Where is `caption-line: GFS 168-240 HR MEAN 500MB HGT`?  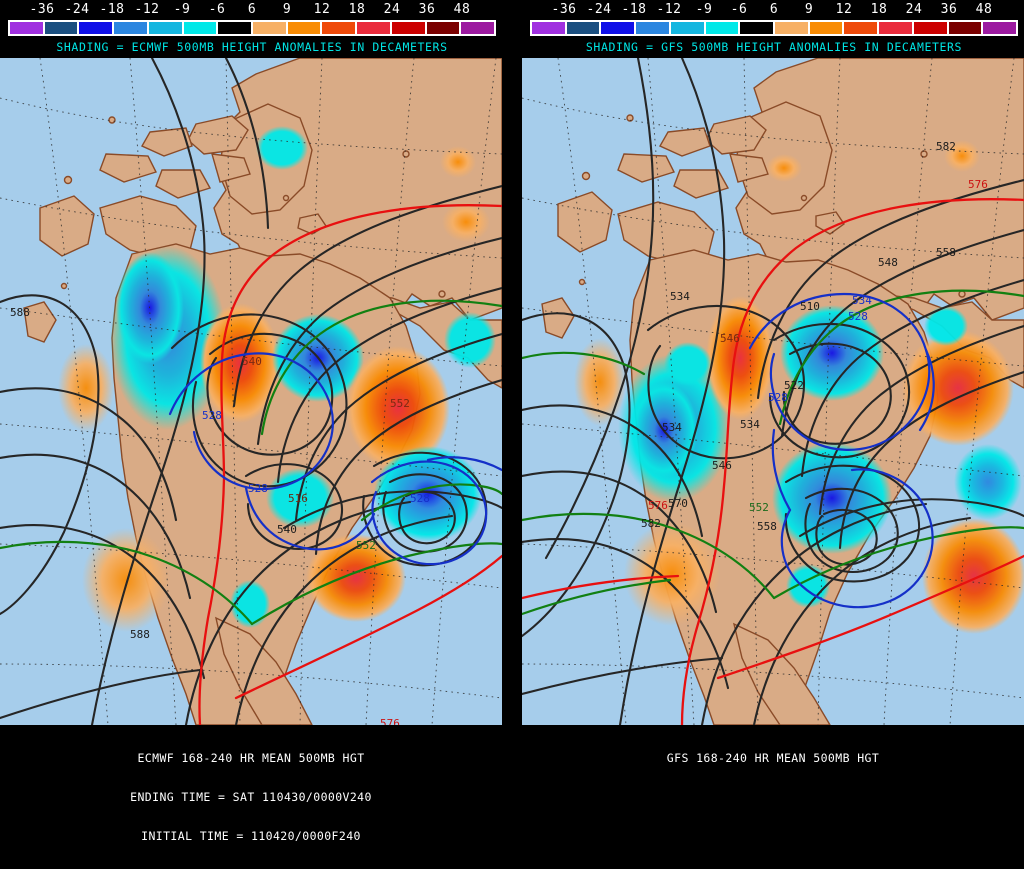 caption-line: GFS 168-240 HR MEAN 500MB HGT is located at coordinates (773, 758).